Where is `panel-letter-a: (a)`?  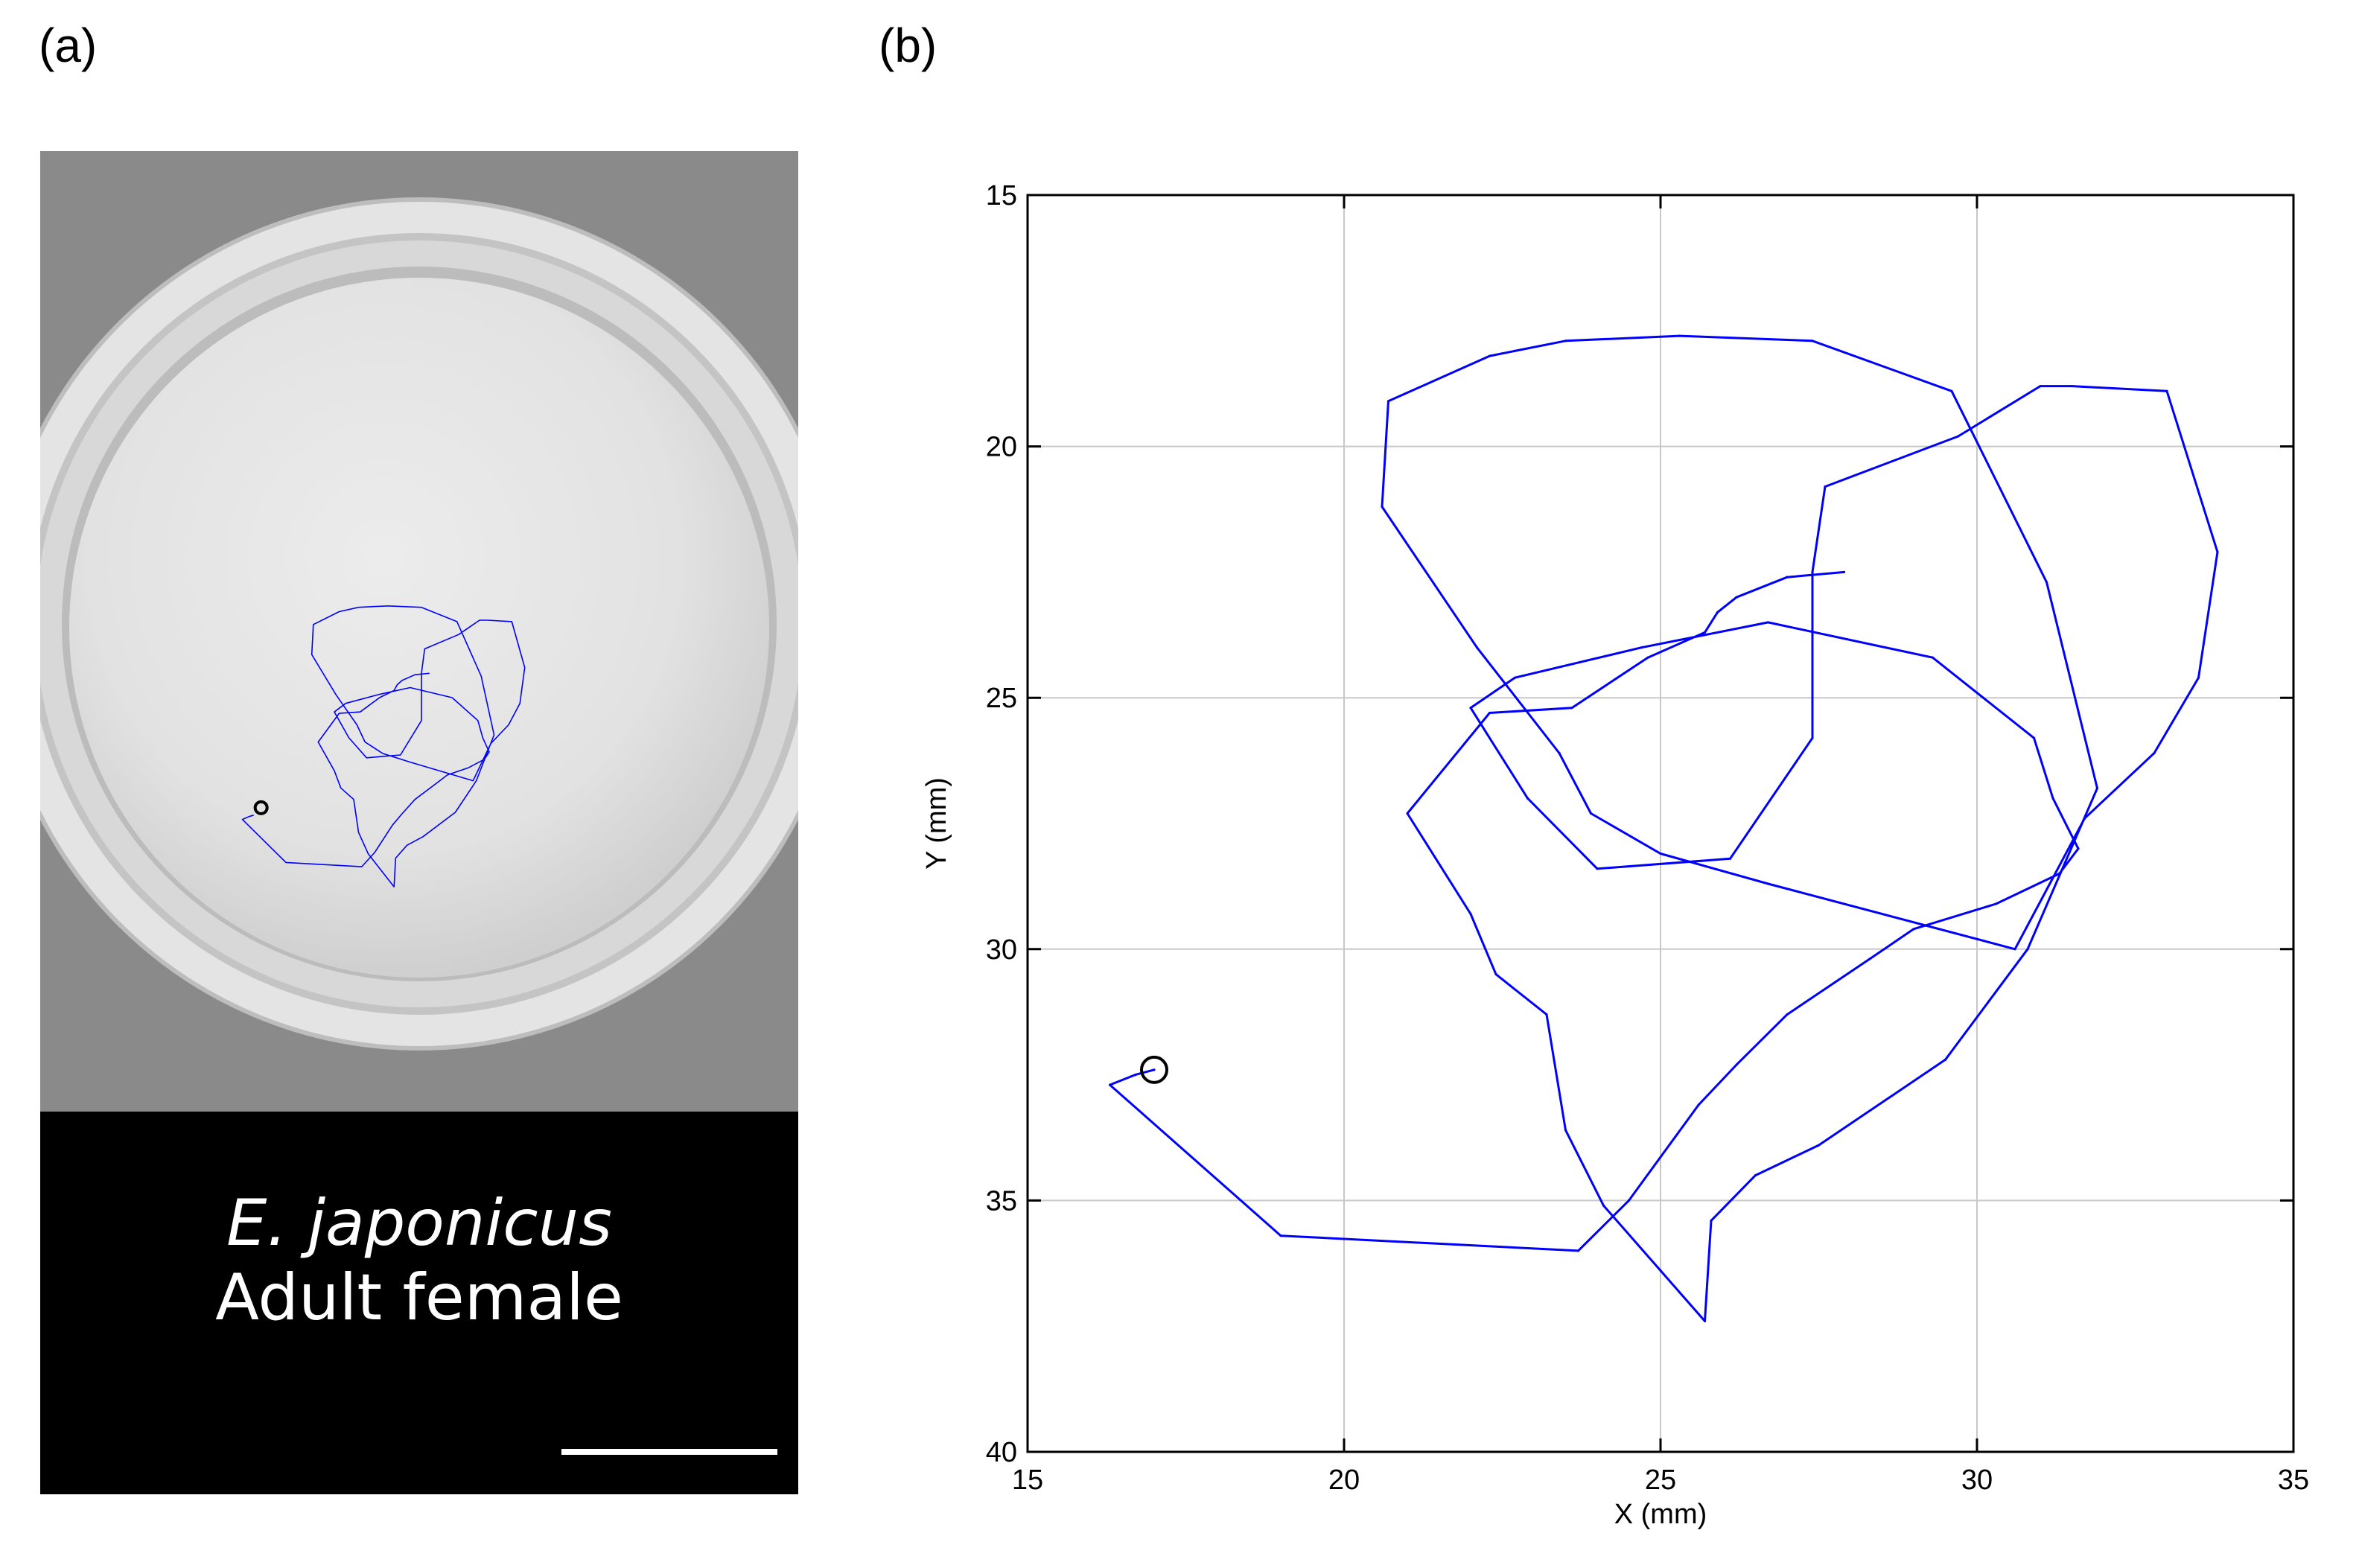
panel-letter-a: (a) is located at coordinates (68, 45).